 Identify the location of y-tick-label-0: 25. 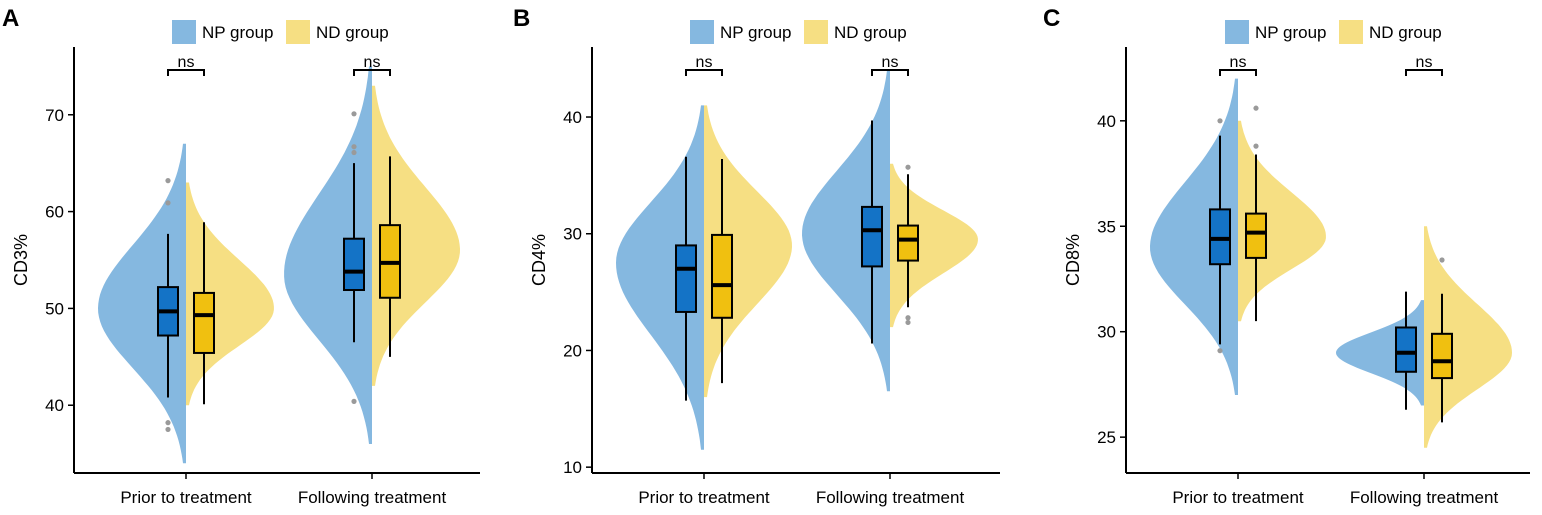
(1106, 437).